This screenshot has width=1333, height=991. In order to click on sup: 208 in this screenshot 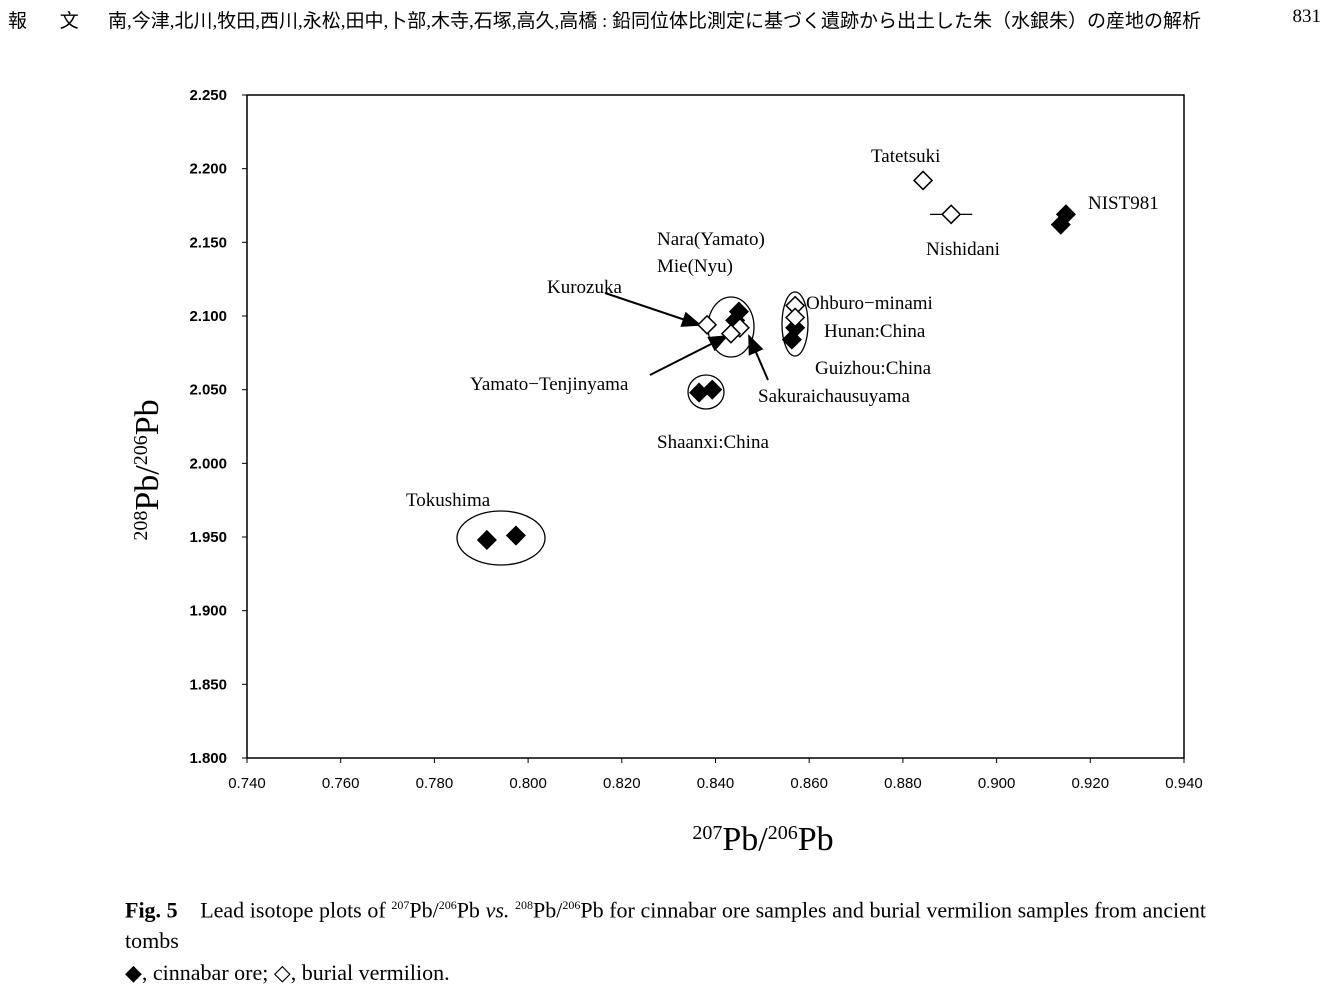, I will do `click(524, 905)`.